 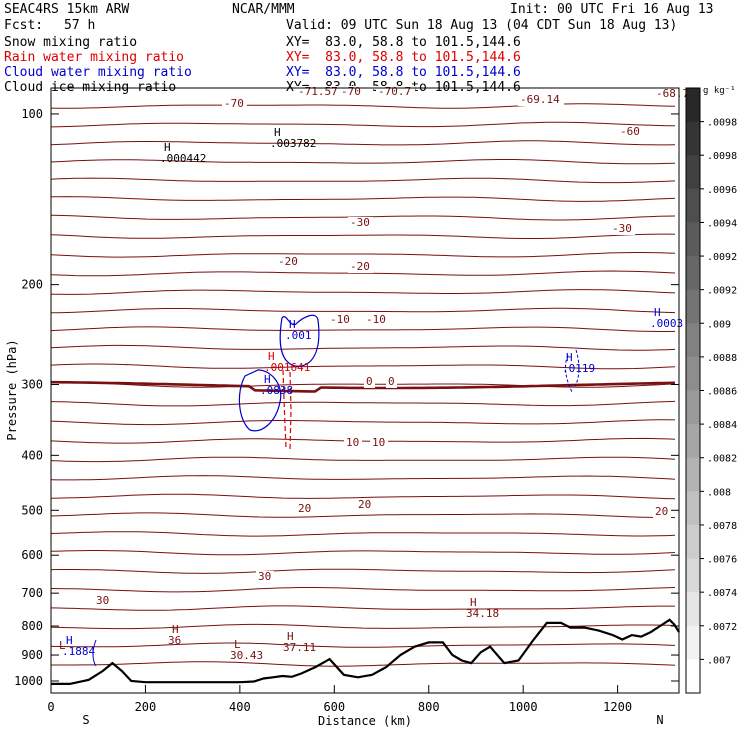 I want to click on y-tick-label: 600, so click(x=32, y=555).